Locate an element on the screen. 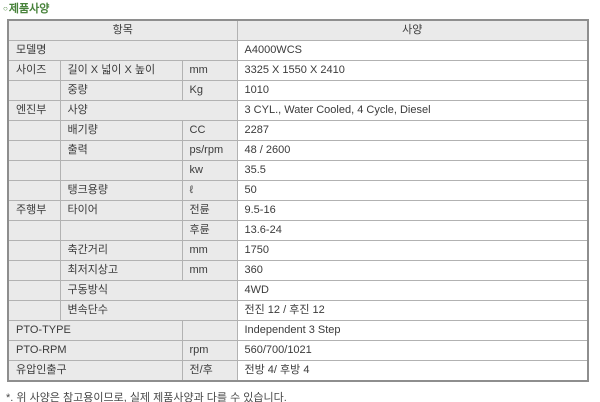  section-title-text: 제품사양 is located at coordinates (29, 9).